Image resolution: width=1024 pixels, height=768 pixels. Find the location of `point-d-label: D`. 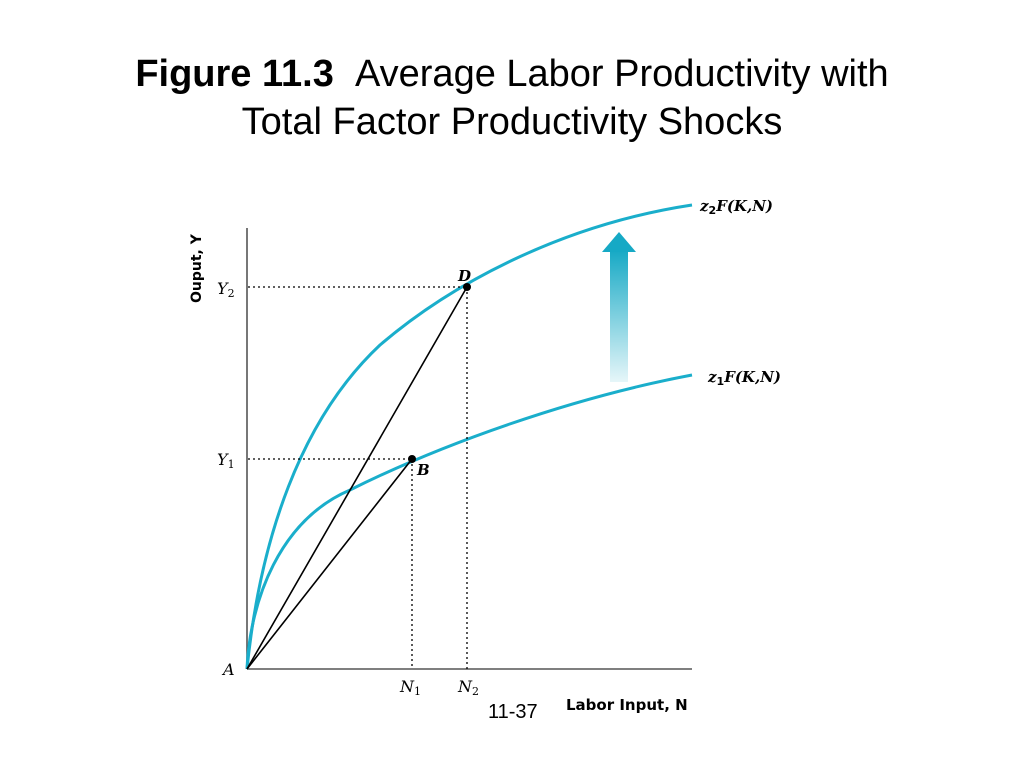

point-d-label: D is located at coordinates (464, 276).